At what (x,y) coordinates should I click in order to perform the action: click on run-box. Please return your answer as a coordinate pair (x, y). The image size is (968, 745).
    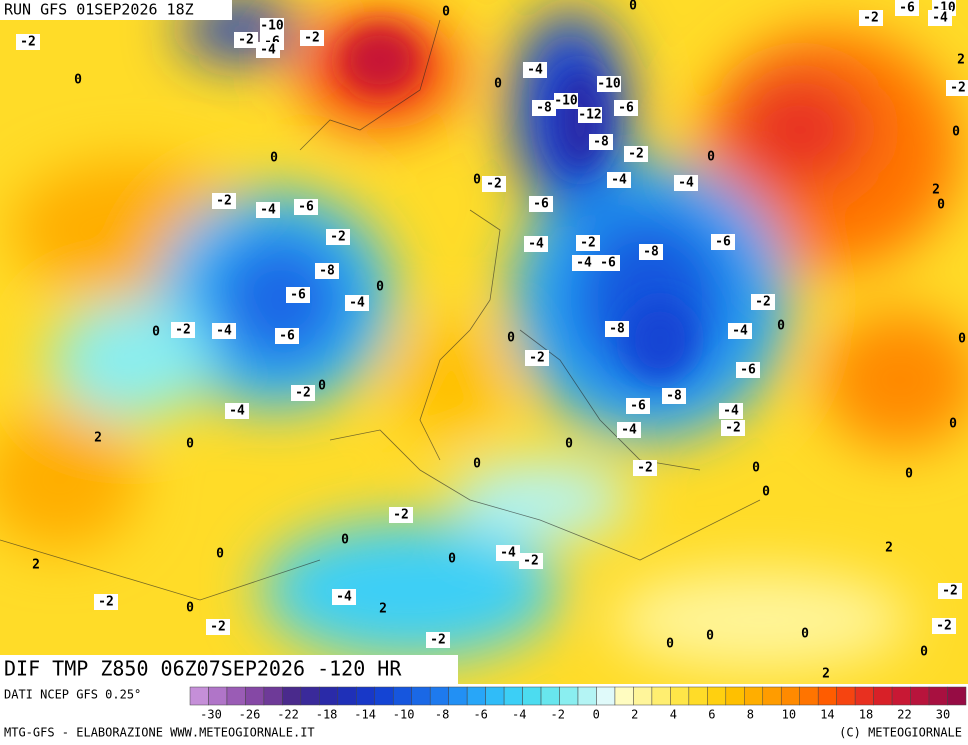
    Looking at the image, I should click on (116, 10).